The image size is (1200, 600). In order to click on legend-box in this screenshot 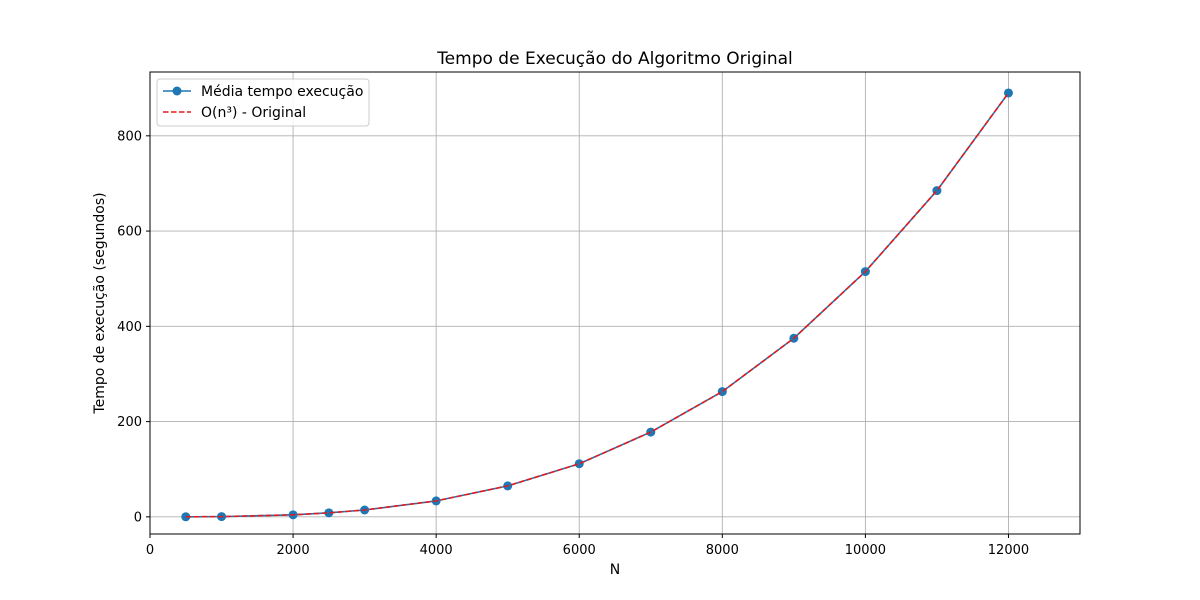, I will do `click(263, 102)`.